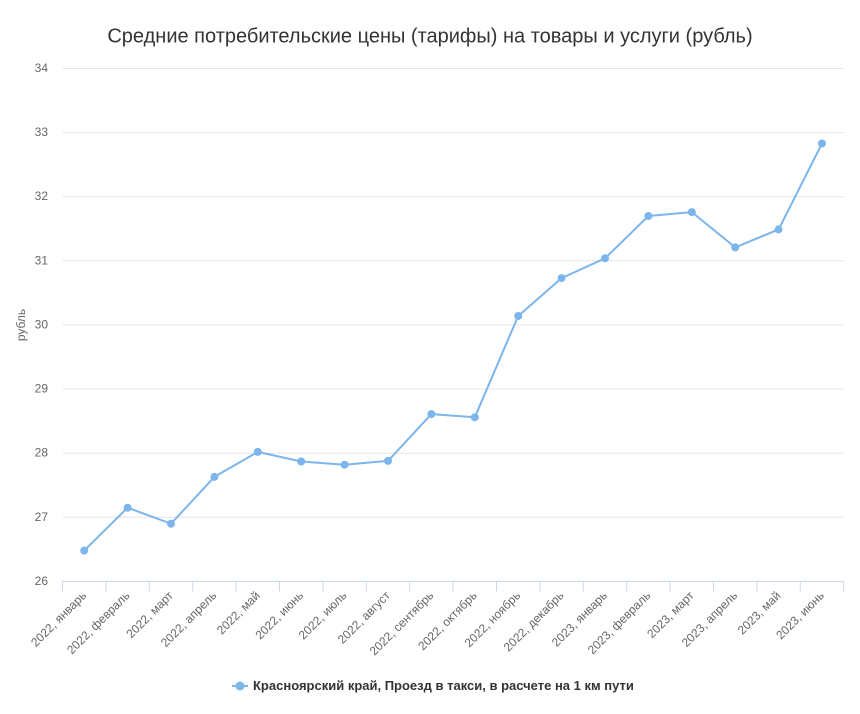  Describe the element at coordinates (42, 453) in the screenshot. I see `svg-text: 28` at that location.